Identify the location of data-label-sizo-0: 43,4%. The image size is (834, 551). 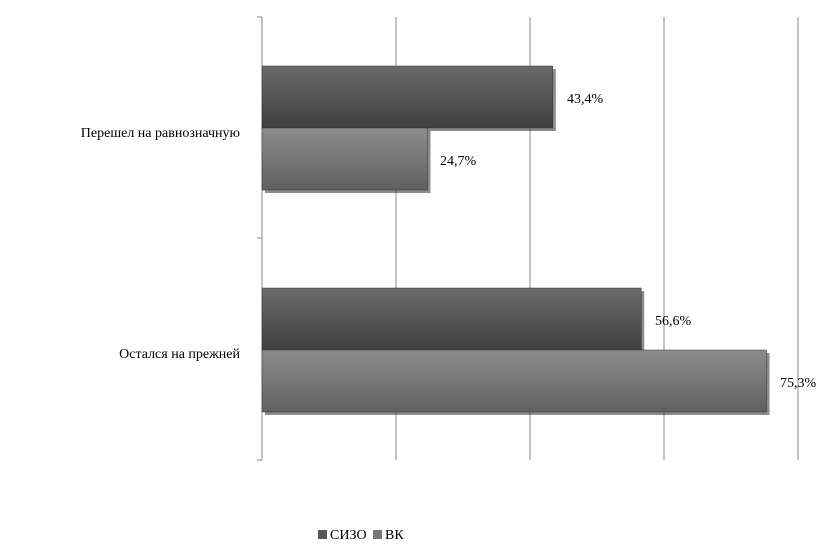
(585, 99).